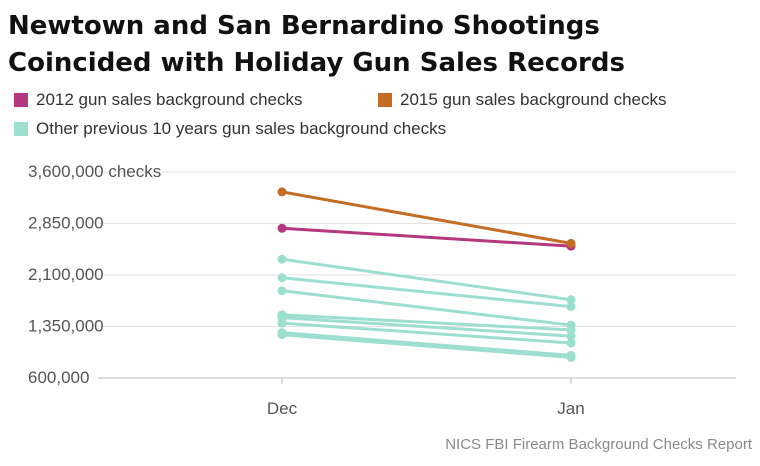 The width and height of the screenshot is (760, 466). What do you see at coordinates (58, 377) in the screenshot?
I see `y-tick-label: 600,000` at bounding box center [58, 377].